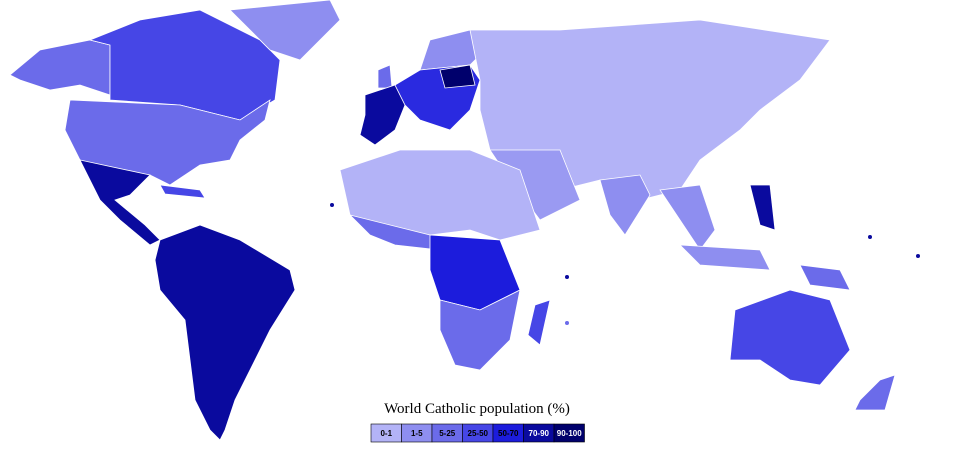  I want to click on legend-swatch, so click(569, 433).